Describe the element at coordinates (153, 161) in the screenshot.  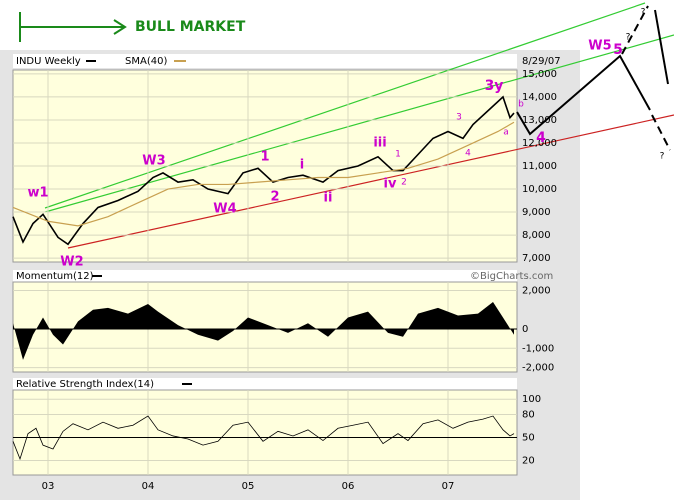
I see `wave-label: W3` at that location.